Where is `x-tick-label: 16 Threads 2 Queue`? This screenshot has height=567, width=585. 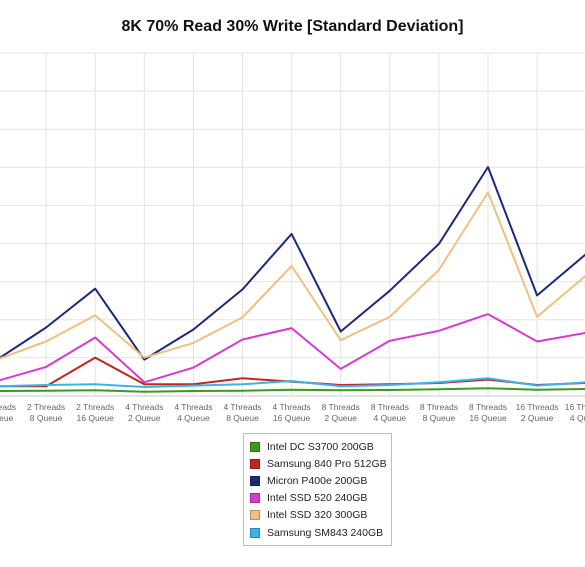 x-tick-label: 16 Threads 2 Queue is located at coordinates (537, 412).